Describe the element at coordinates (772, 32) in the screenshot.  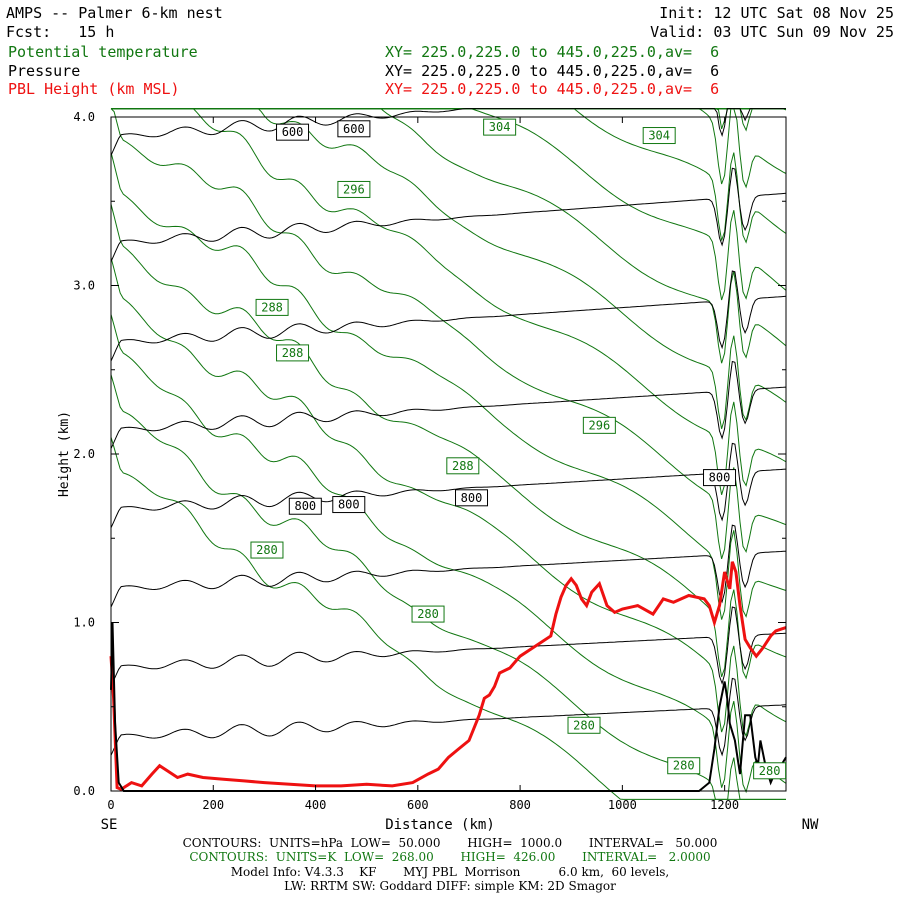
I see `valid-time: Valid: 03 UTC Sun 09 Nov 25` at that location.